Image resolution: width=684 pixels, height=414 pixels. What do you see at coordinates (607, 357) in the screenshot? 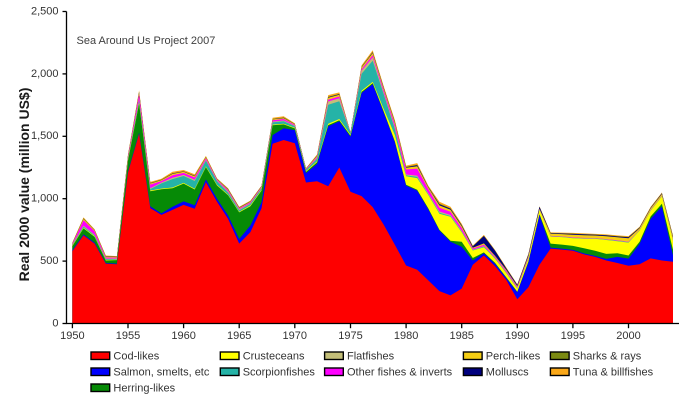
I see `svg-text: Sharks & rays` at bounding box center [607, 357].